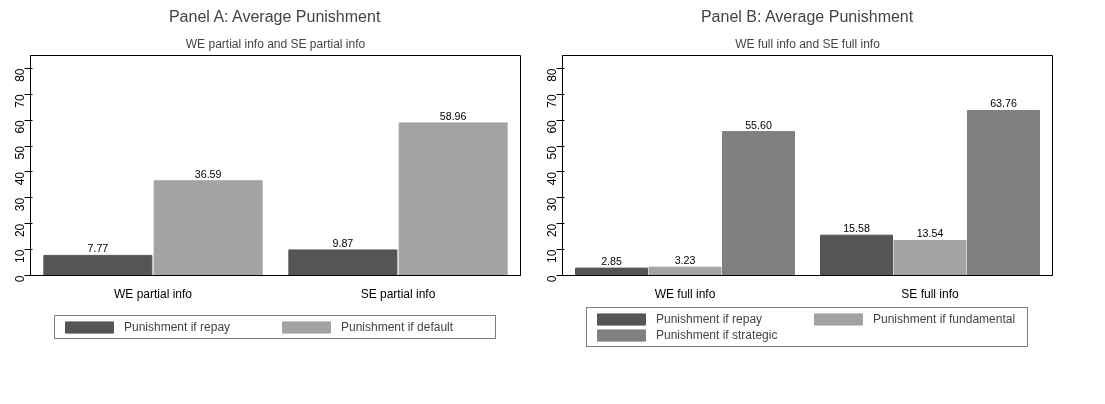  I want to click on chart-subtitle: WE partial info and SE partial info, so click(275, 43).